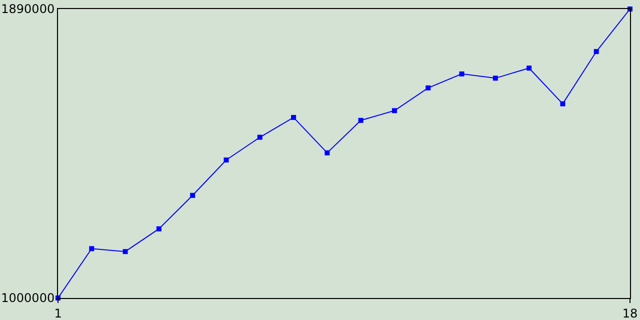 The width and height of the screenshot is (640, 320). I want to click on y-tick-label: 1000000, so click(28, 298).